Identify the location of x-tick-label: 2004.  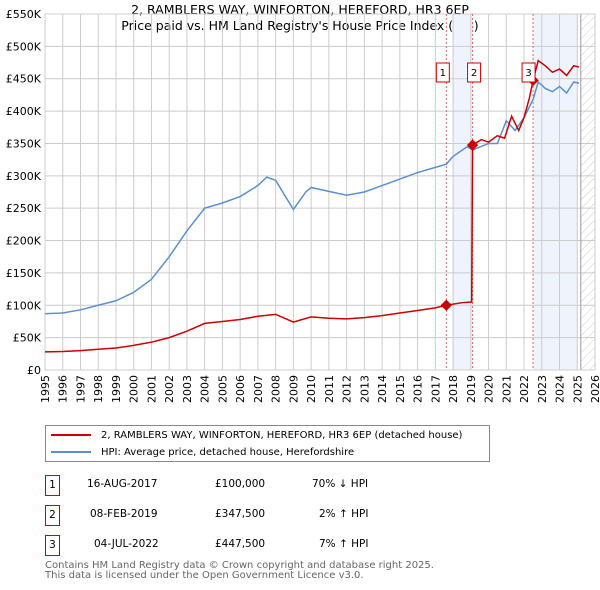
(205, 389).